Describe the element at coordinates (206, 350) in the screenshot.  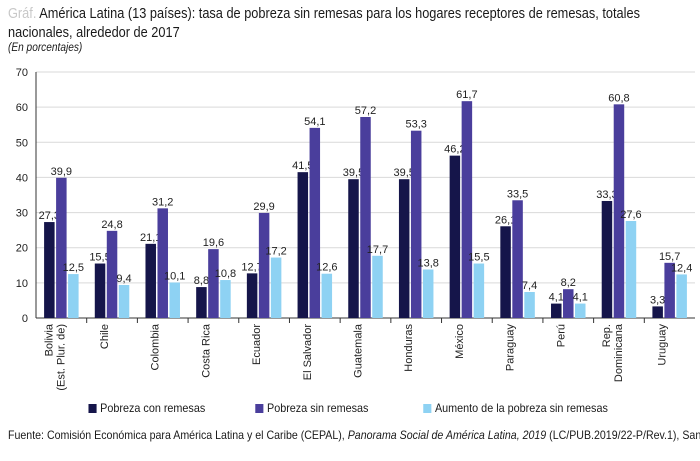
I see `x-tick-label-line: Costa Rica` at that location.